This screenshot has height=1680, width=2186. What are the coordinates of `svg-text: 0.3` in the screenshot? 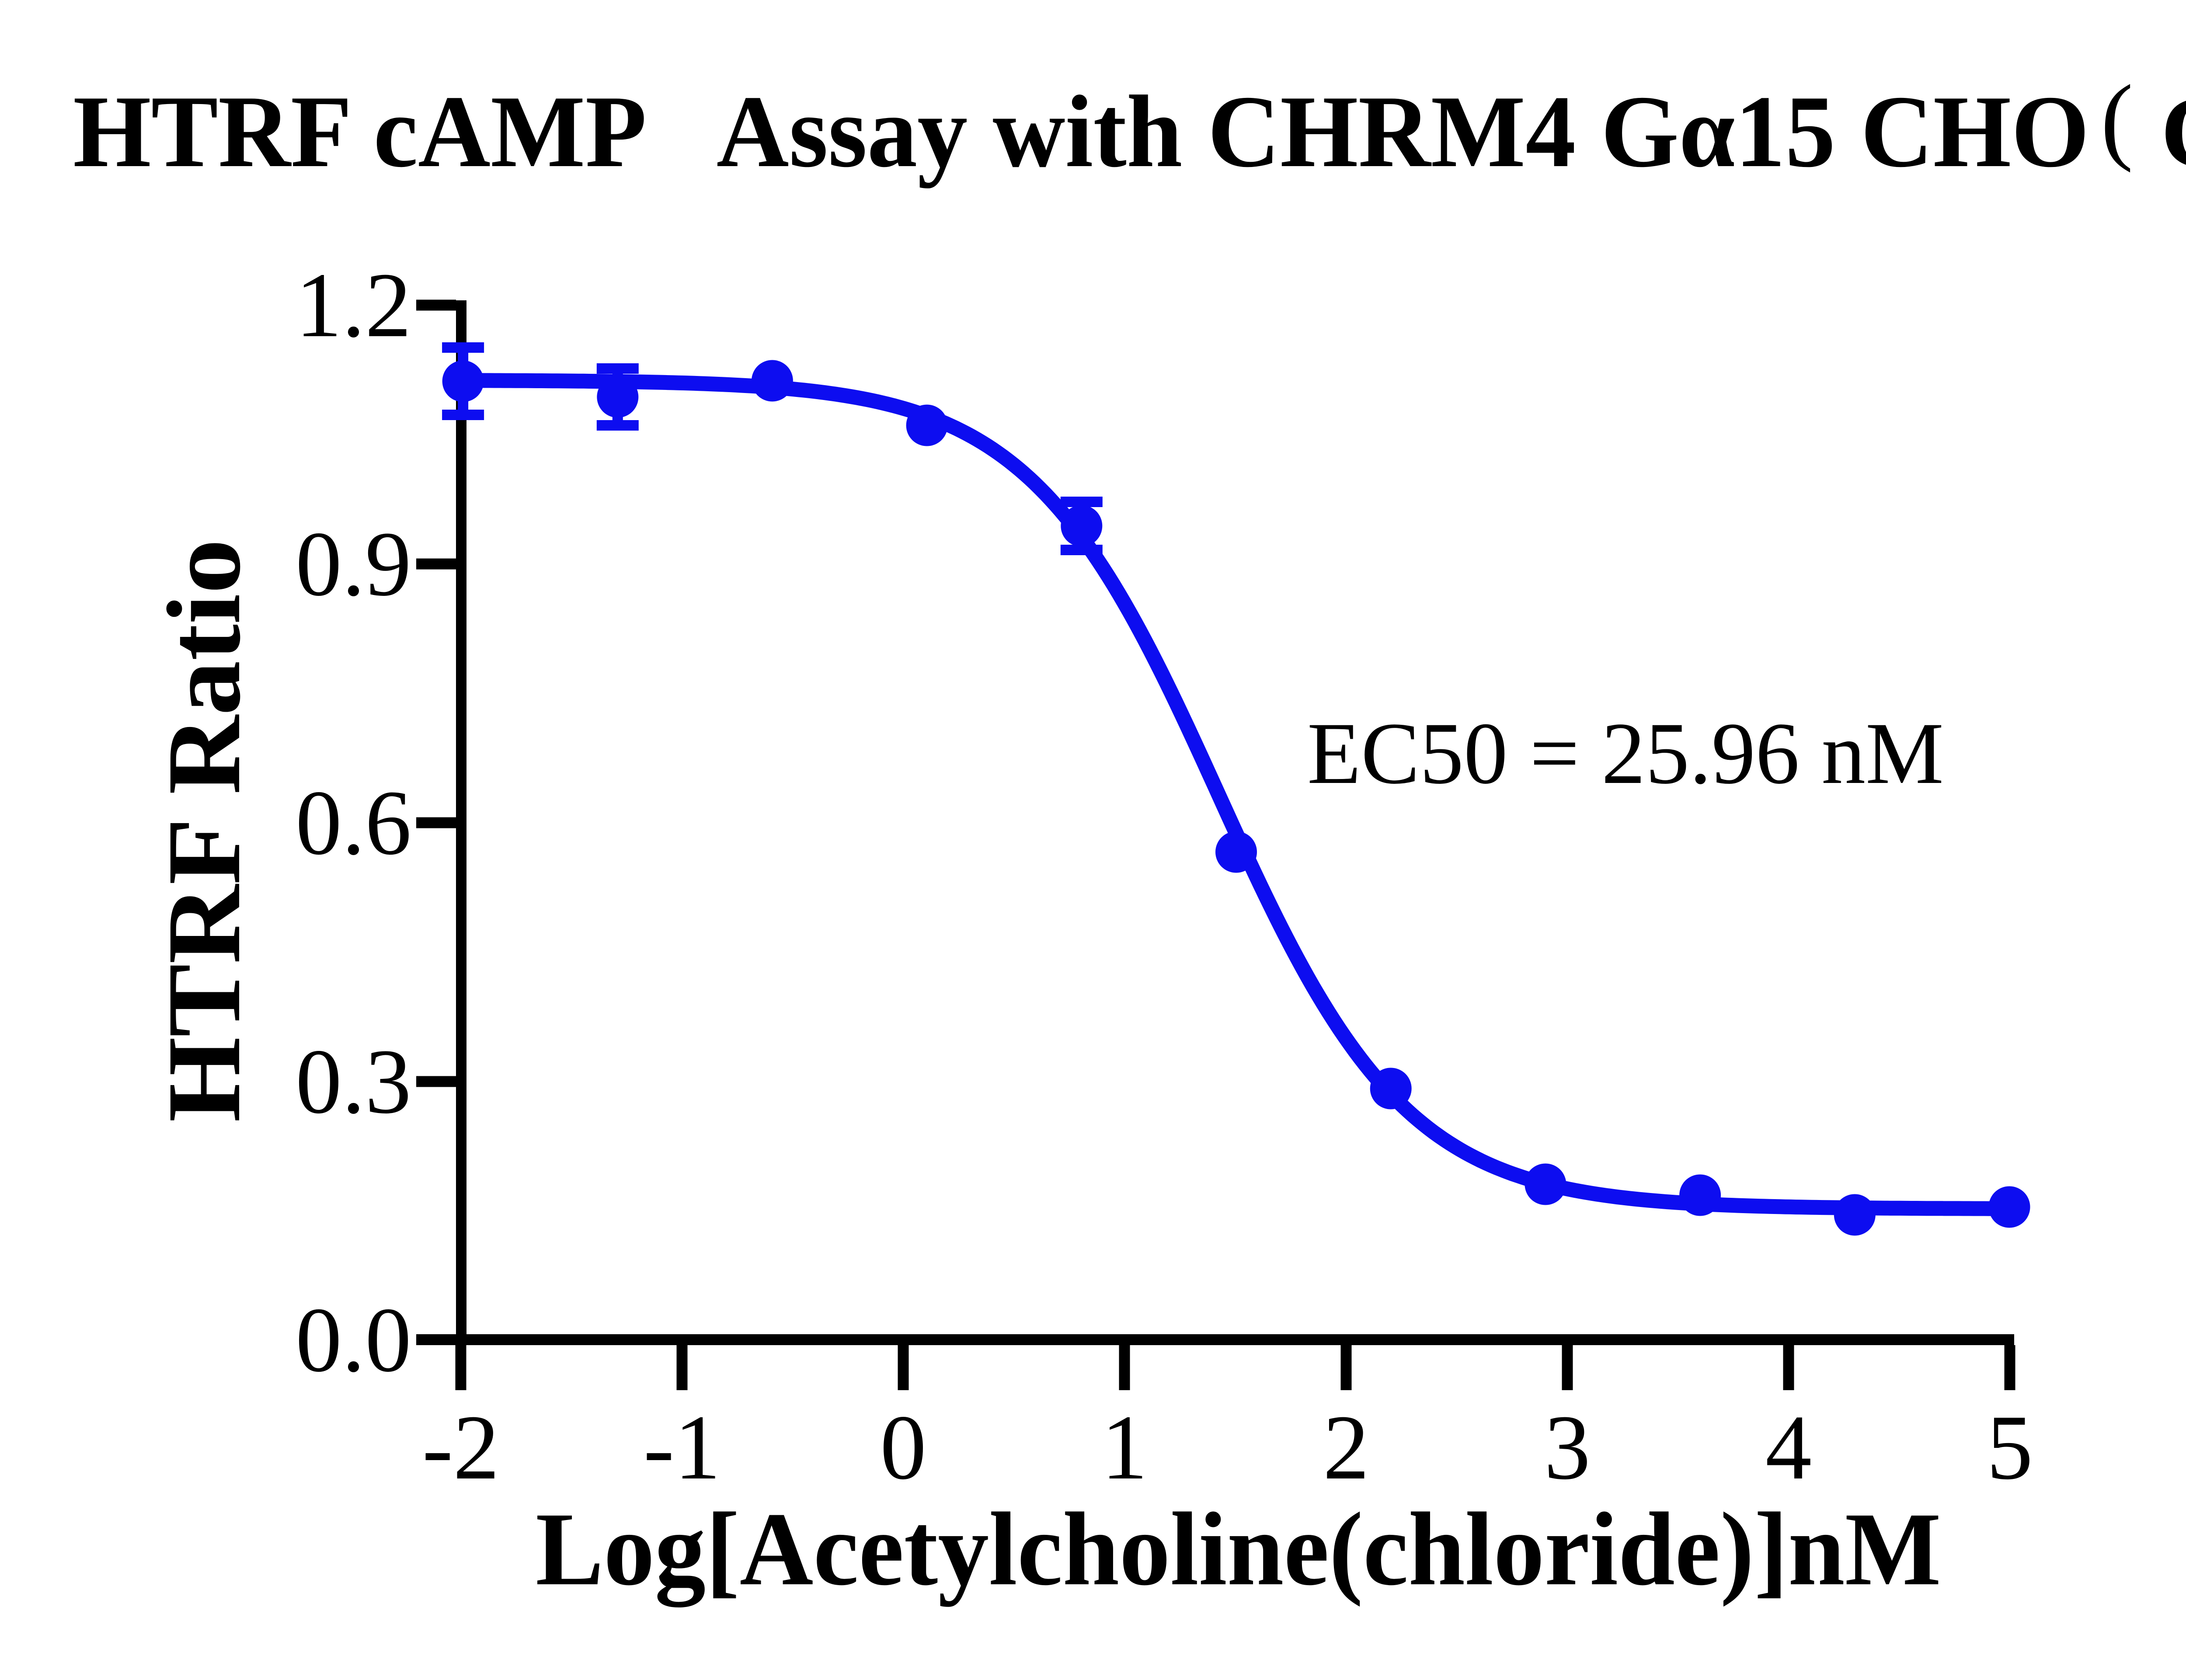 It's located at (353, 1081).